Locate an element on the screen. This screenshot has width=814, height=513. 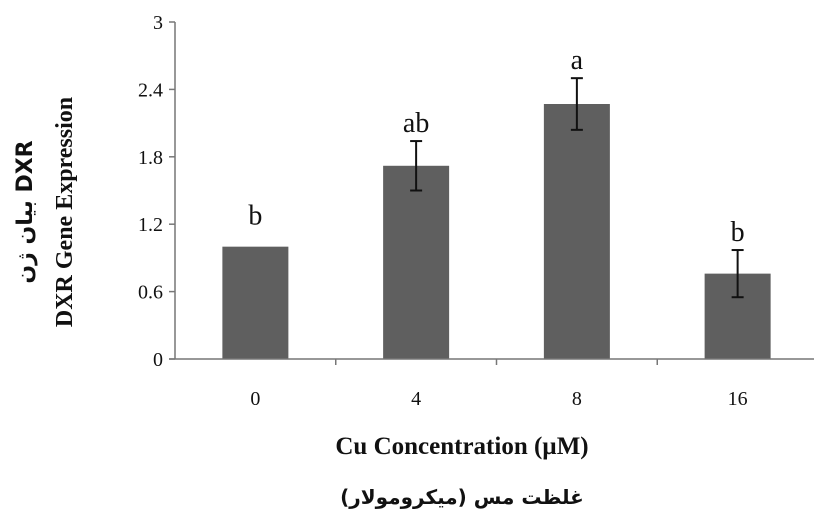
x-axis-ticks: 0 4 8 16 is located at coordinates (499, 384).